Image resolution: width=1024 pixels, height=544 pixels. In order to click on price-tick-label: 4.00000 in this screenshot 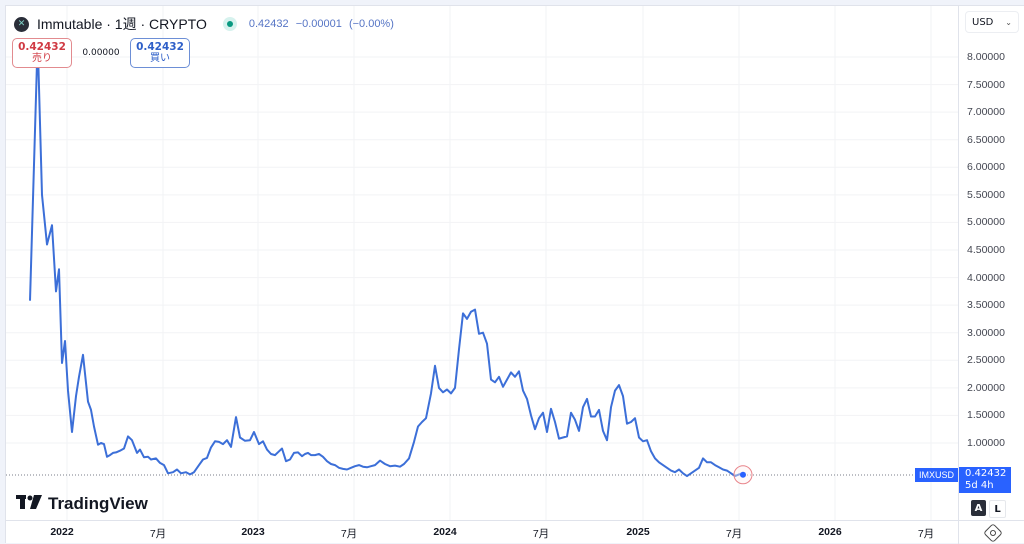, I will do `click(986, 277)`.